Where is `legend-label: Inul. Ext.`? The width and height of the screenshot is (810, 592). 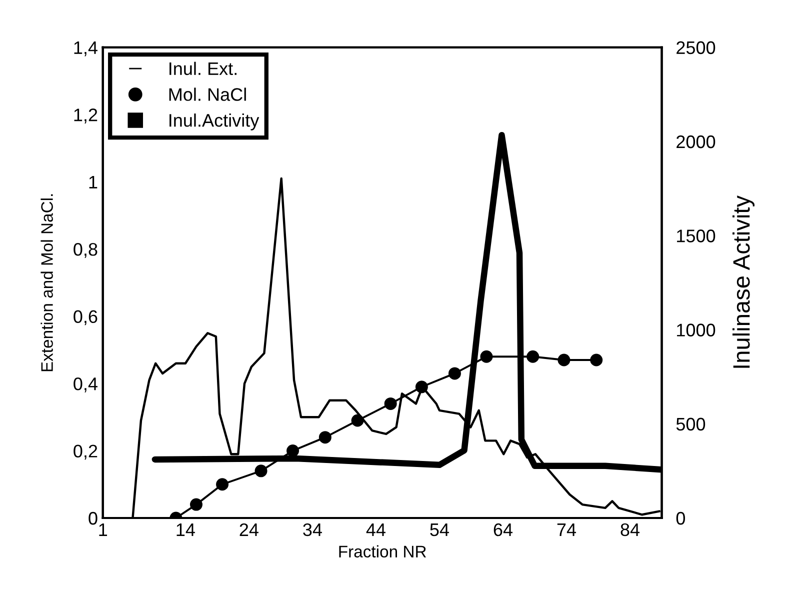 legend-label: Inul. Ext. is located at coordinates (203, 69).